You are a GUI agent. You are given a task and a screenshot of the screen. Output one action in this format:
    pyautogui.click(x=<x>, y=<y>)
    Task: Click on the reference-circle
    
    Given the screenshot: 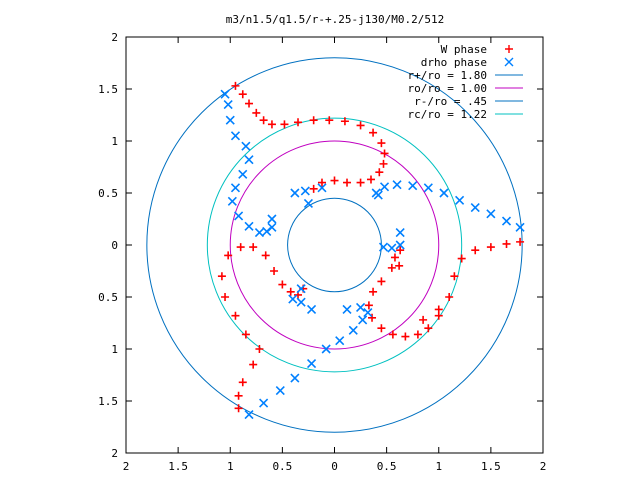 What is the action you would take?
    pyautogui.click(x=334, y=245)
    